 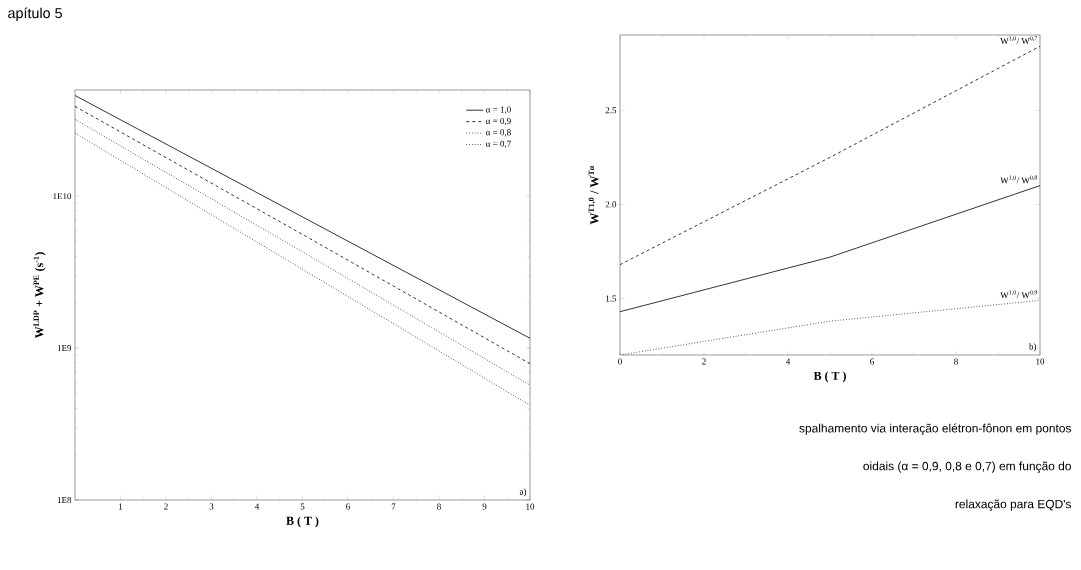 What do you see at coordinates (935, 429) in the screenshot?
I see `text: spalhamento via interação elétron-fônon em pontos` at bounding box center [935, 429].